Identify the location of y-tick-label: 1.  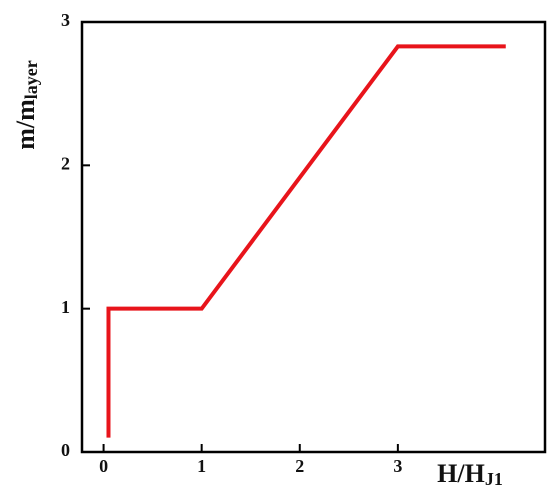
(65, 307).